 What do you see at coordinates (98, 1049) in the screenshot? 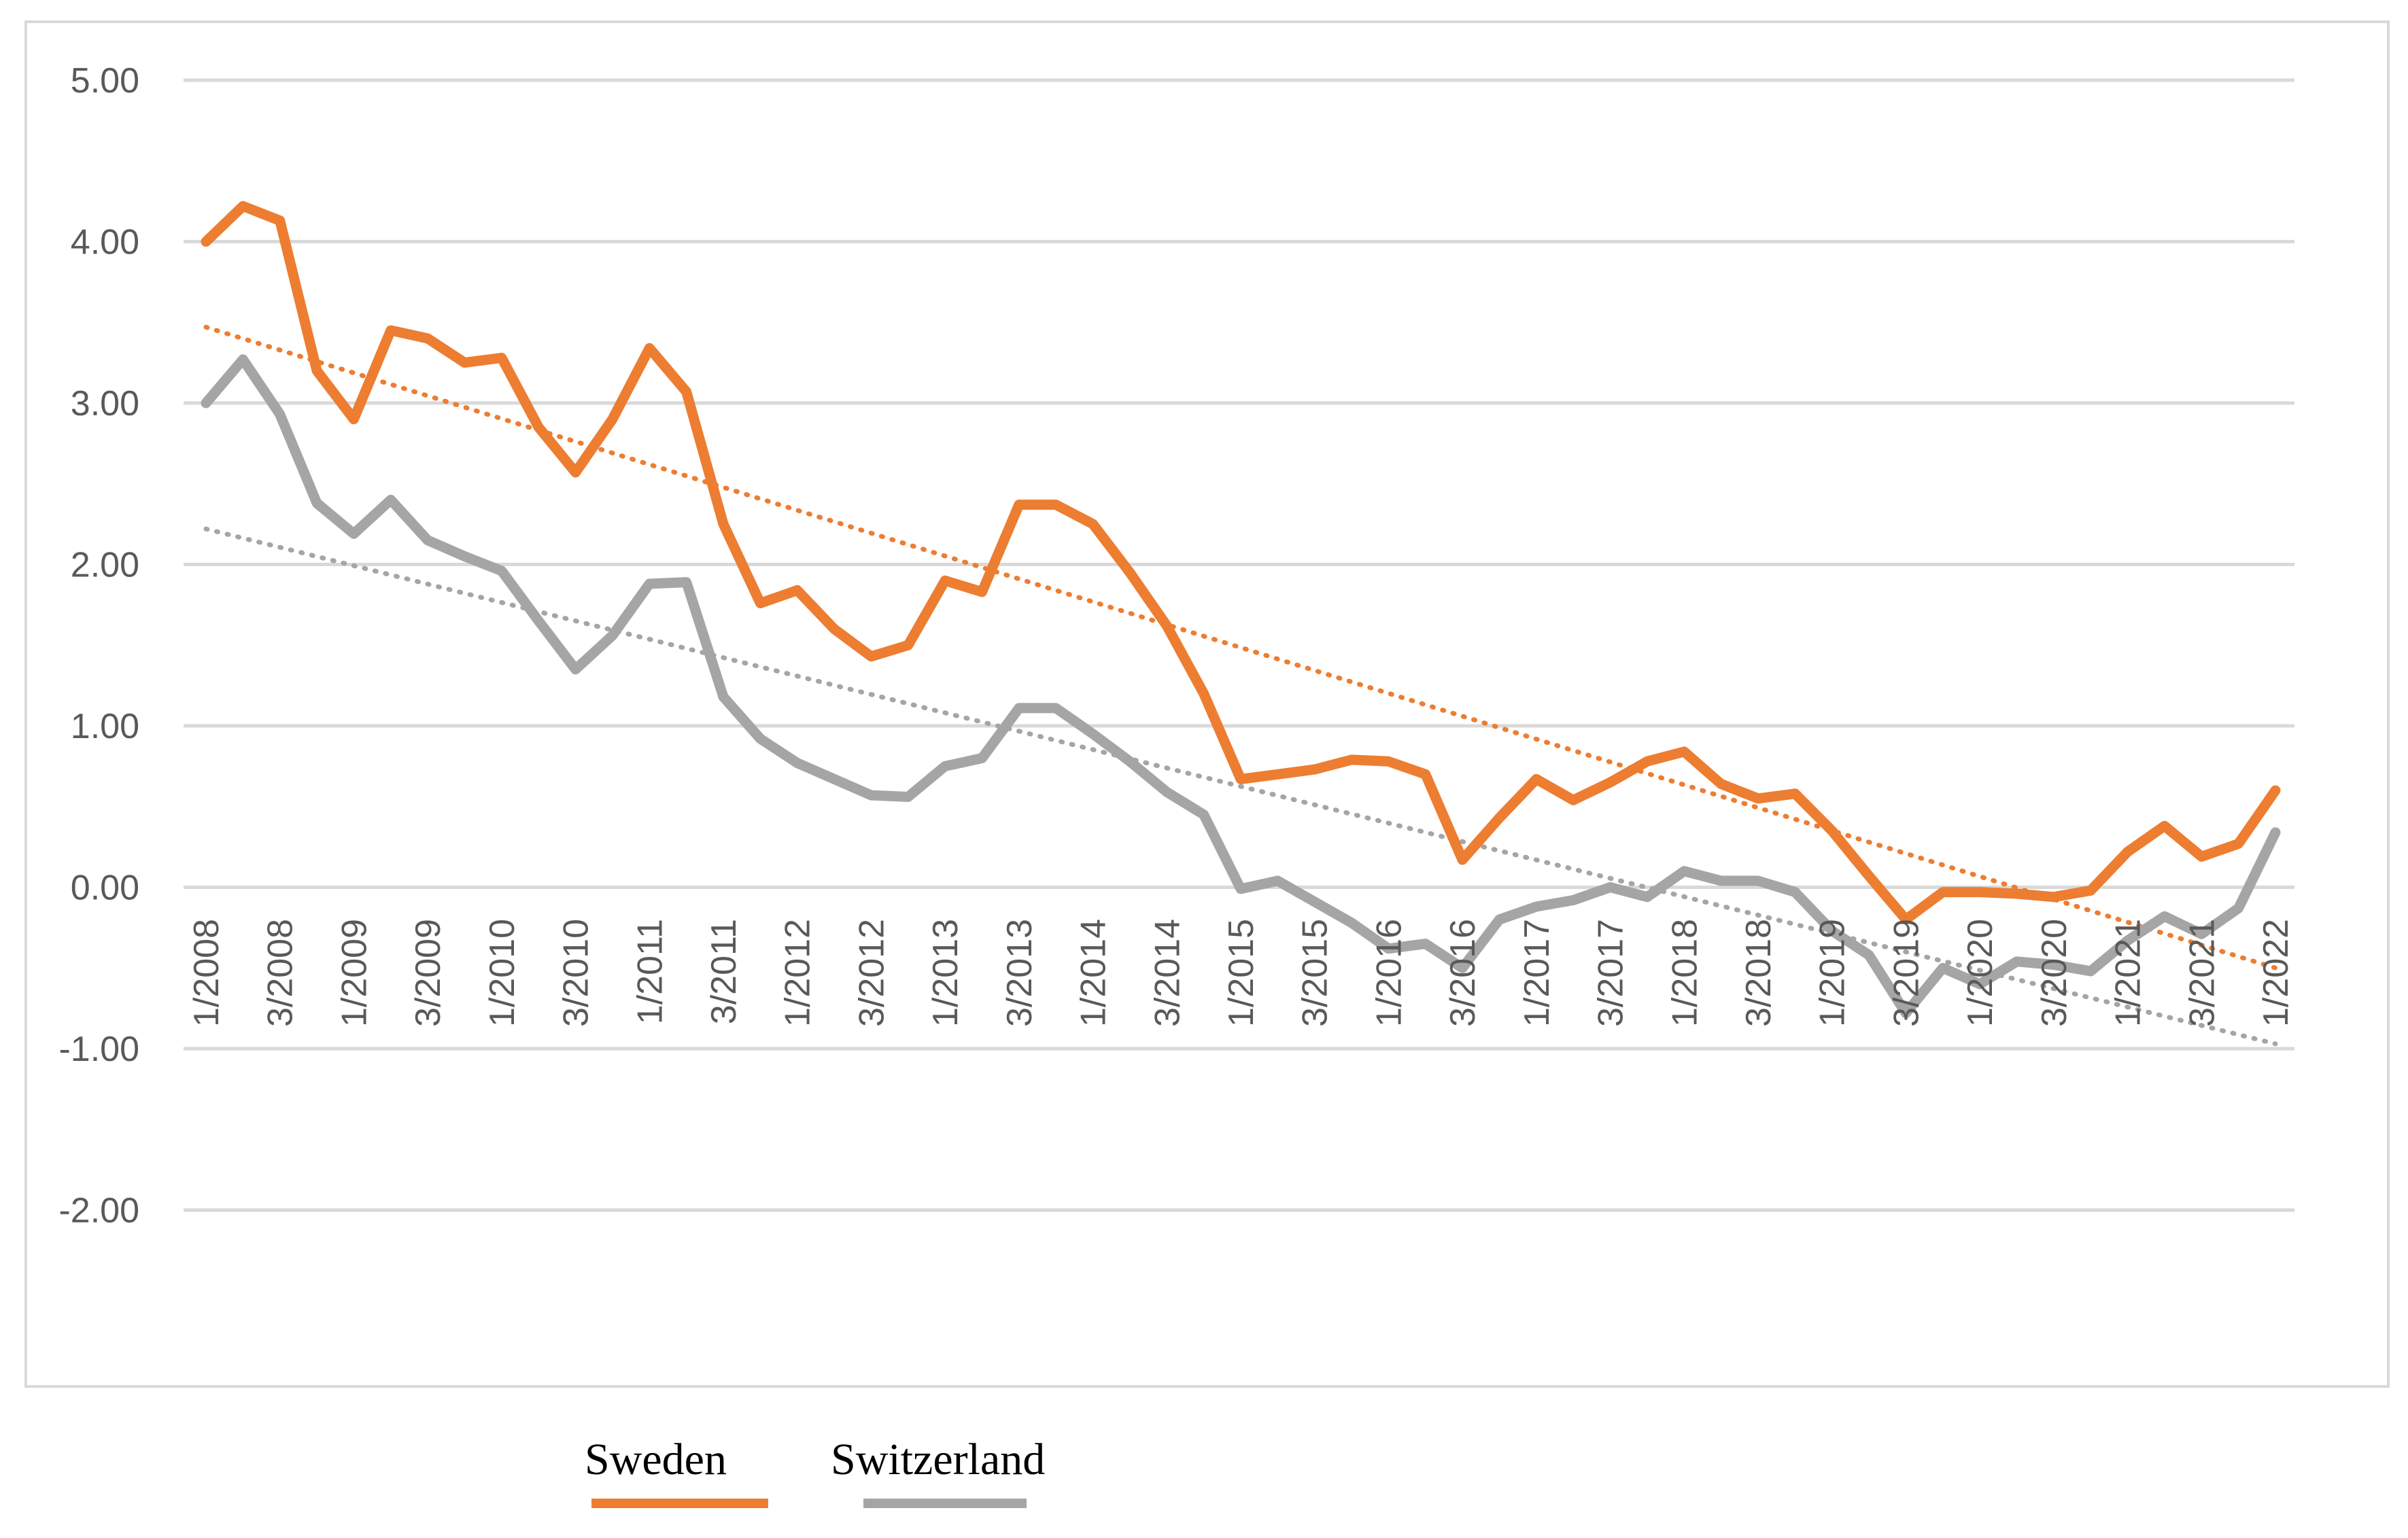
I see `y-tick-label: -1.00` at bounding box center [98, 1049].